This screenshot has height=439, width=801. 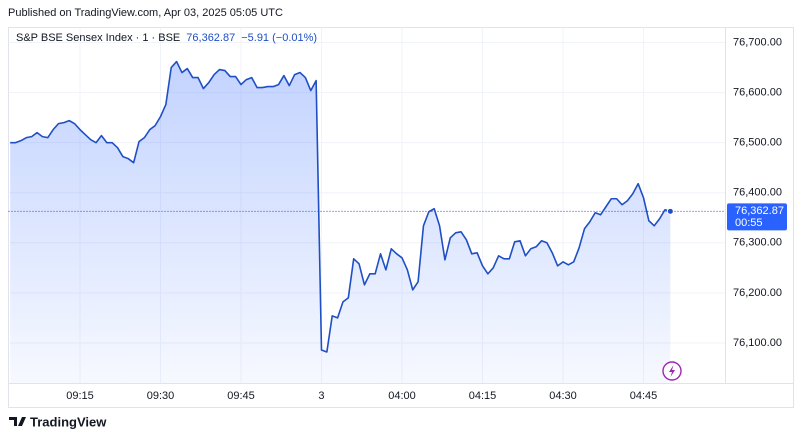 What do you see at coordinates (279, 38) in the screenshot?
I see `legend-change: −5.91 (−0.01%)` at bounding box center [279, 38].